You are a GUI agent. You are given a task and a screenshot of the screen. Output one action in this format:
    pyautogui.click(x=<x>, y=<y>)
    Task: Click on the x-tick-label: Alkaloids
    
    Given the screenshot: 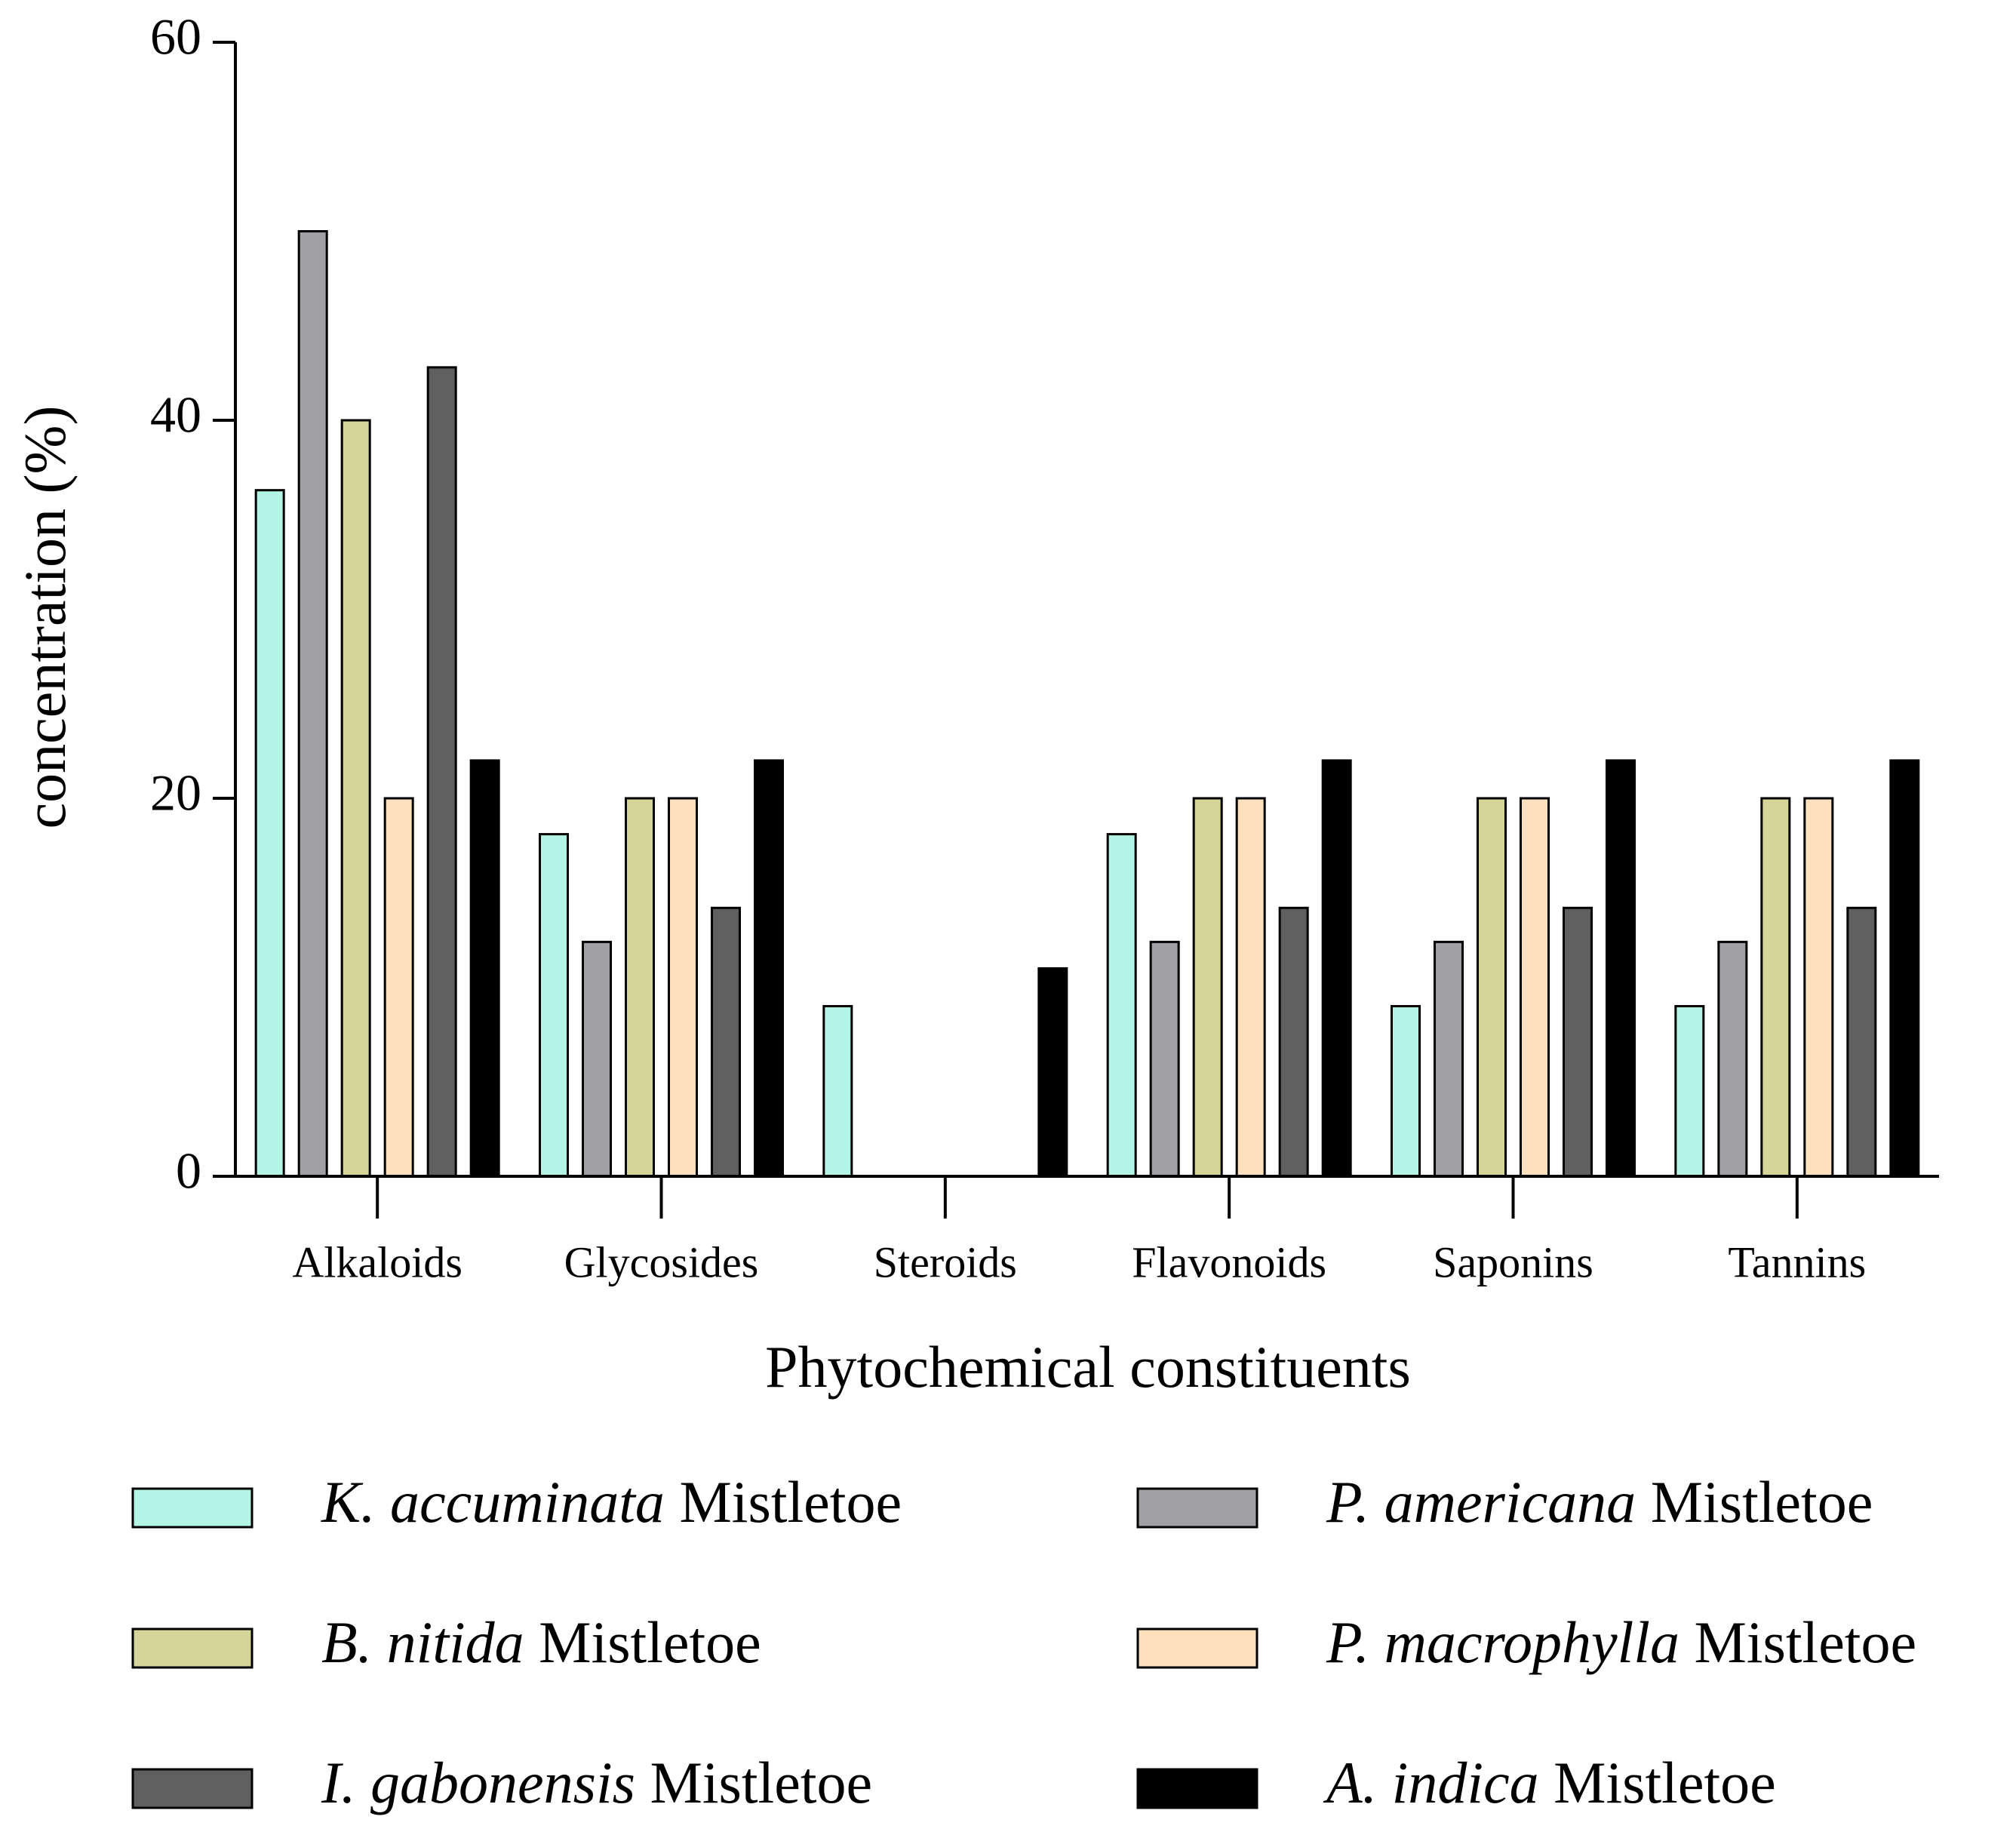 What is the action you would take?
    pyautogui.click(x=377, y=1261)
    